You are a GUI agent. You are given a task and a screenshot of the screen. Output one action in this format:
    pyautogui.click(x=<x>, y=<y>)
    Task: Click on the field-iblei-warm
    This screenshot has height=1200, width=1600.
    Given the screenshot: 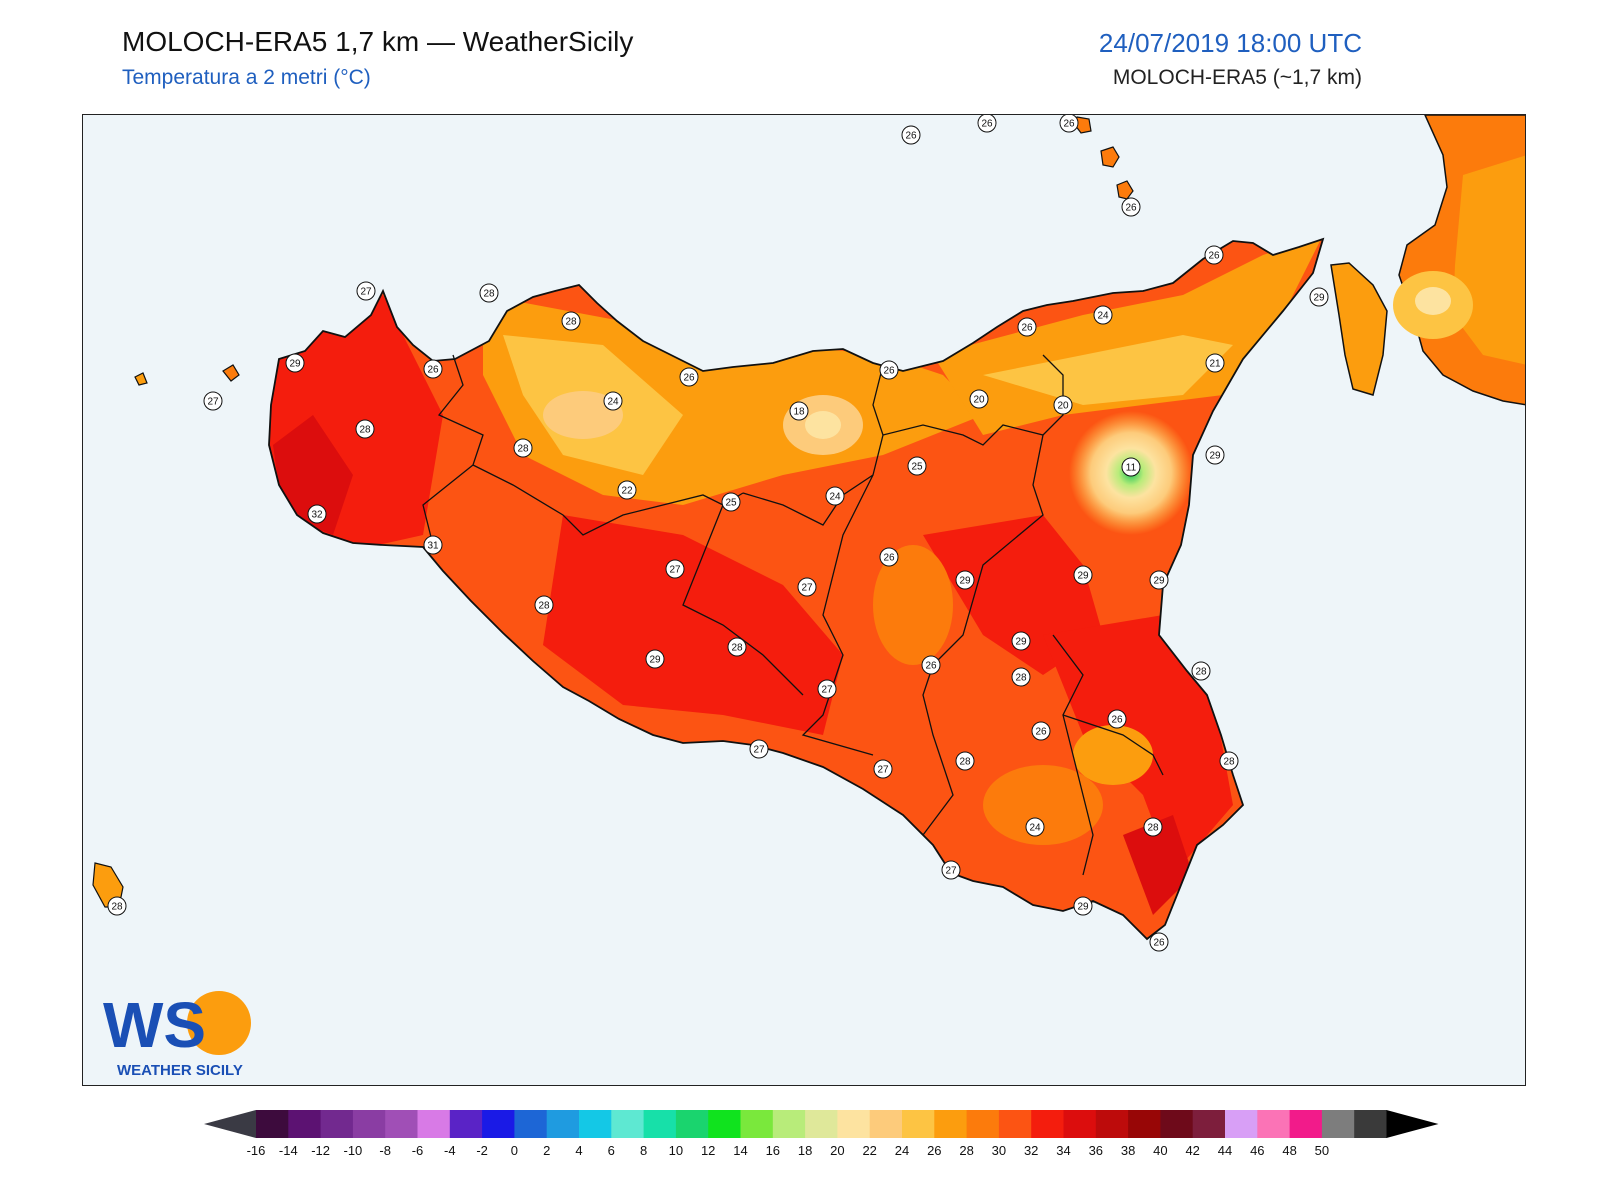 What is the action you would take?
    pyautogui.click(x=1043, y=805)
    